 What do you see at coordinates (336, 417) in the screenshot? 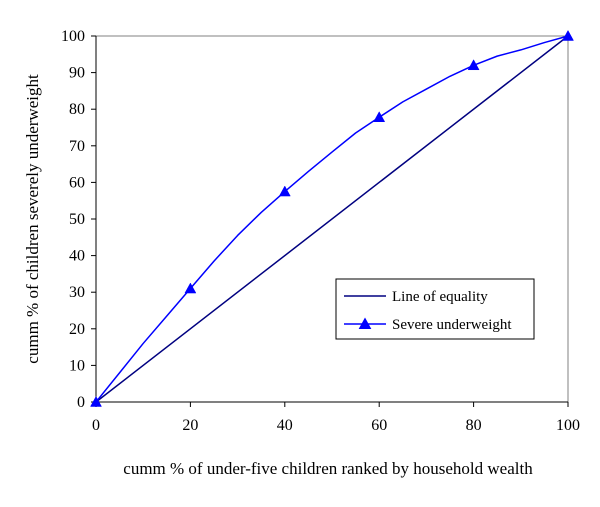
I see `x-axis: 0 20 40 60 80 100` at bounding box center [336, 417].